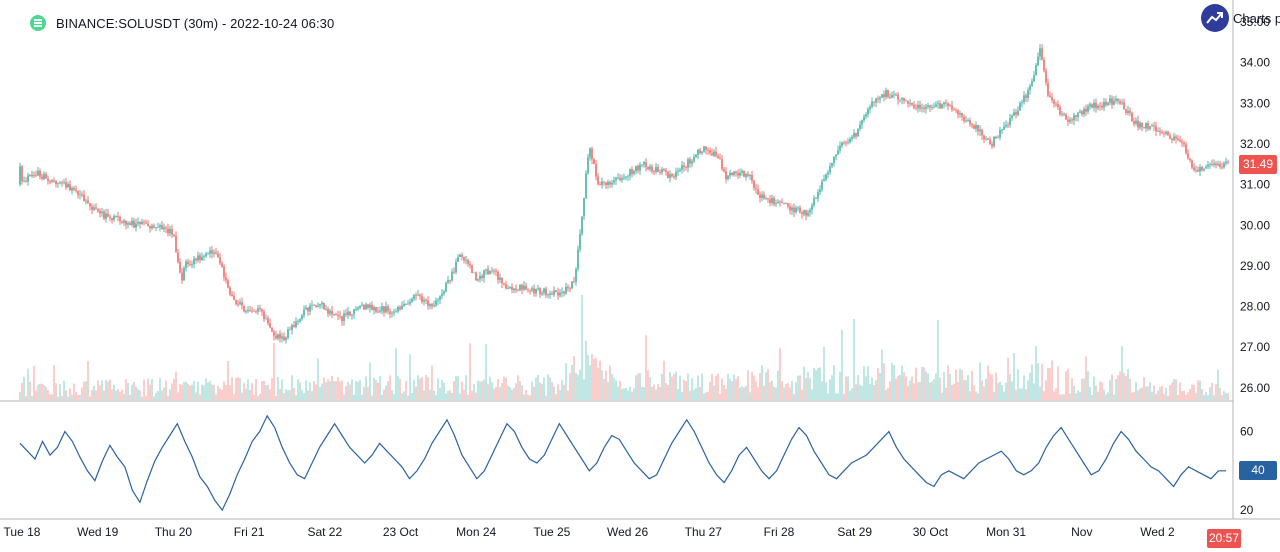 The height and width of the screenshot is (552, 1280). Describe the element at coordinates (1240, 18) in the screenshot. I see `brand-badge: Charts p` at that location.